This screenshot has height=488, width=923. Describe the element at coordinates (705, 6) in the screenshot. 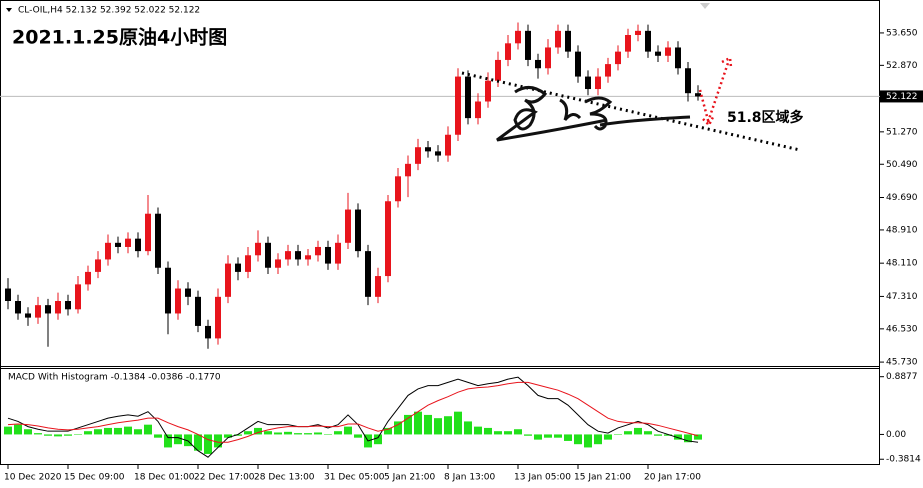

I see `shift-marker` at that location.